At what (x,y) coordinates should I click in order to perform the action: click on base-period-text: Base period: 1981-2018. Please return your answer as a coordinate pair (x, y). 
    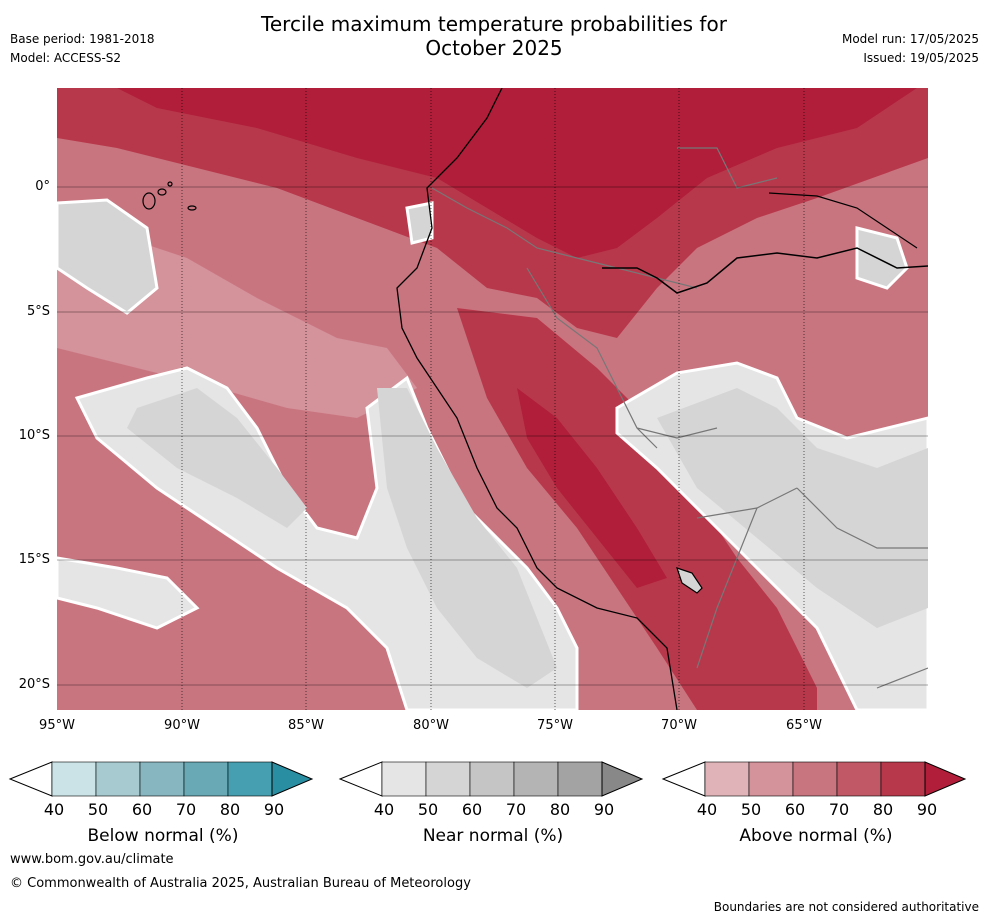
    Looking at the image, I should click on (82, 39).